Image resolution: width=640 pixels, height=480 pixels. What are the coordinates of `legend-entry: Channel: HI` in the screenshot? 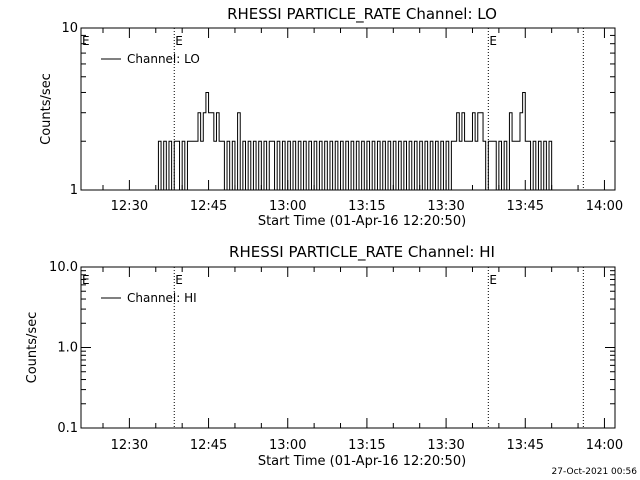 It's located at (162, 298).